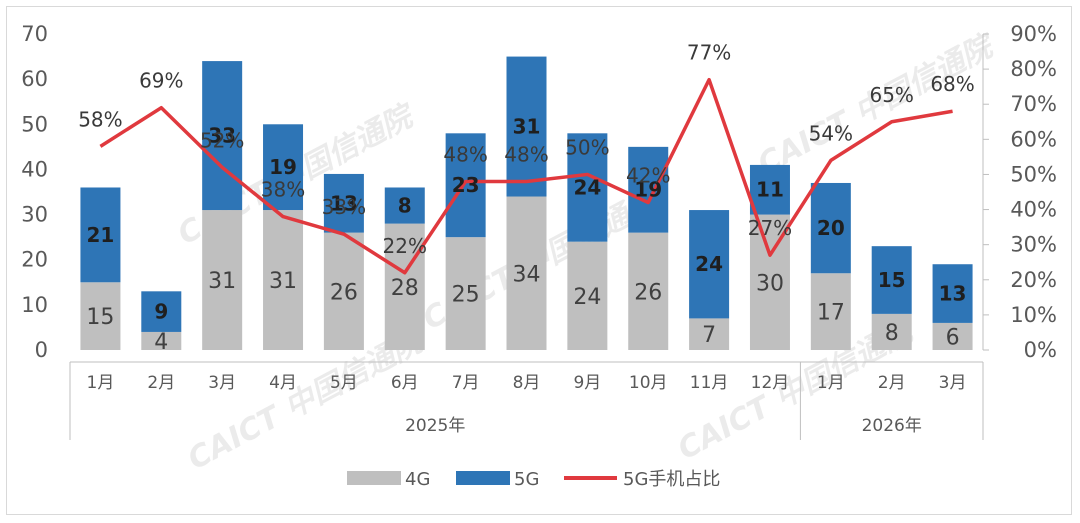 The image size is (1080, 523). Describe the element at coordinates (283, 190) in the screenshot. I see `ratio-label: 38%` at that location.